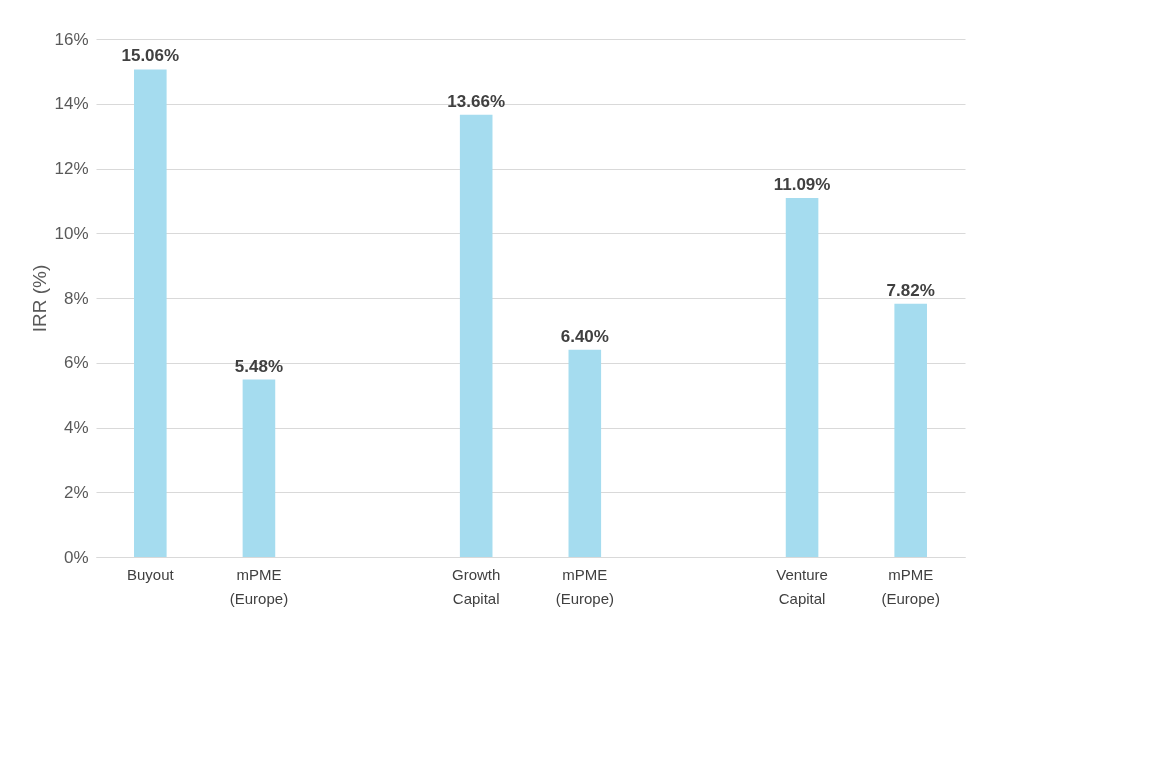 Image resolution: width=1158 pixels, height=762 pixels. What do you see at coordinates (150, 56) in the screenshot?
I see `data-label: 15.06%` at bounding box center [150, 56].